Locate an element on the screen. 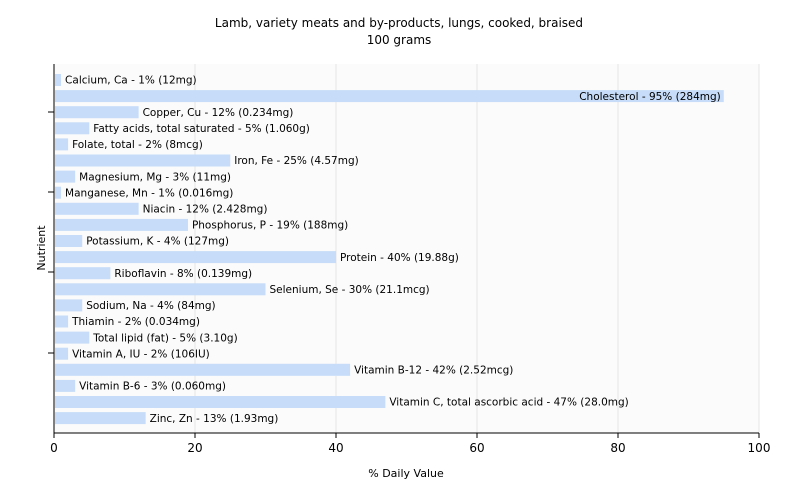 This screenshot has width=800, height=500. x-axis-title: % Daily Value is located at coordinates (406, 473).